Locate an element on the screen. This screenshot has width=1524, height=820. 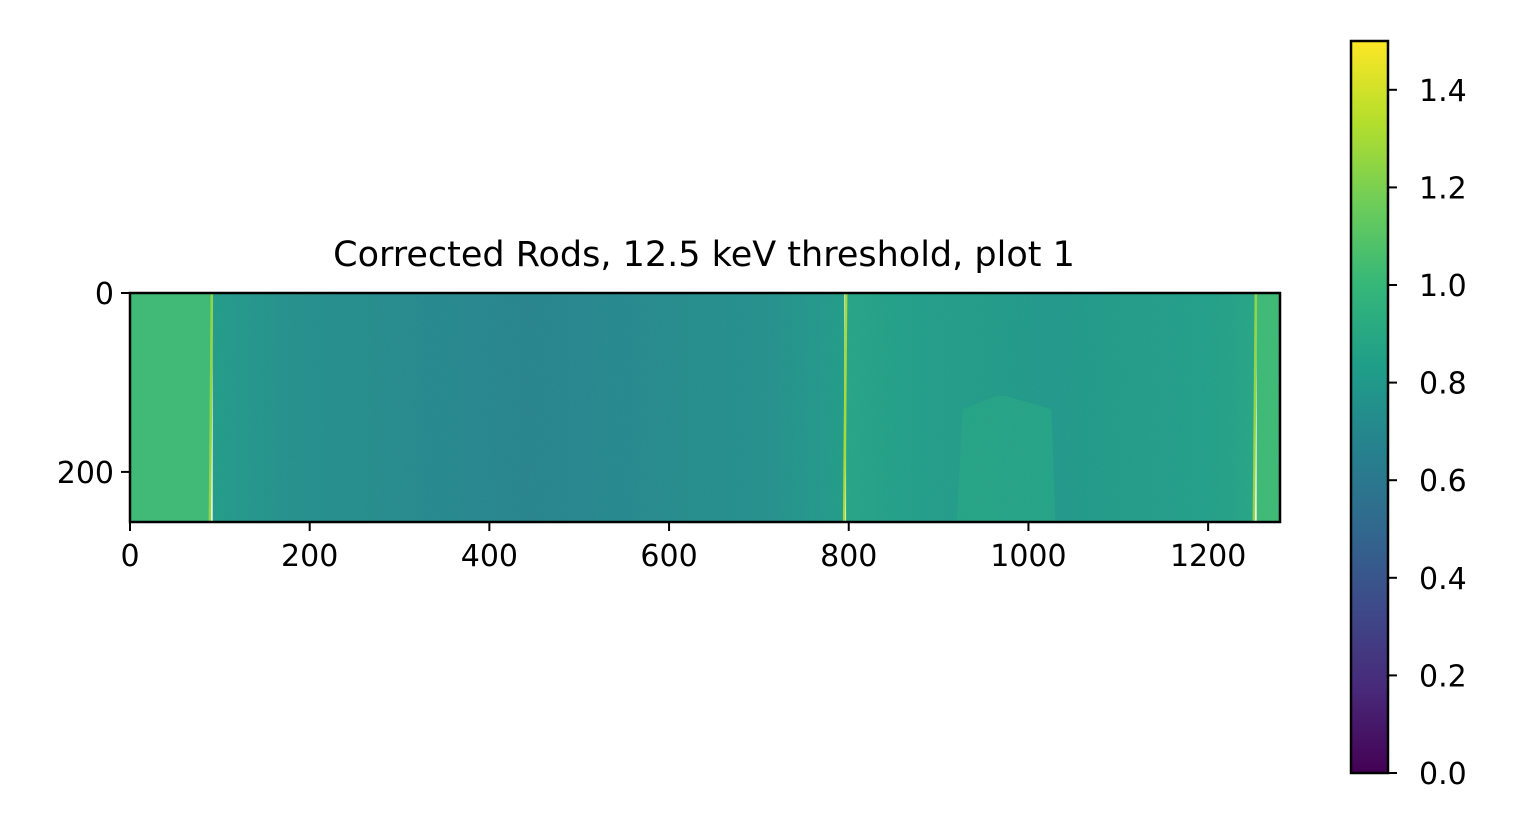
x-tick-label: 800 is located at coordinates (848, 556).